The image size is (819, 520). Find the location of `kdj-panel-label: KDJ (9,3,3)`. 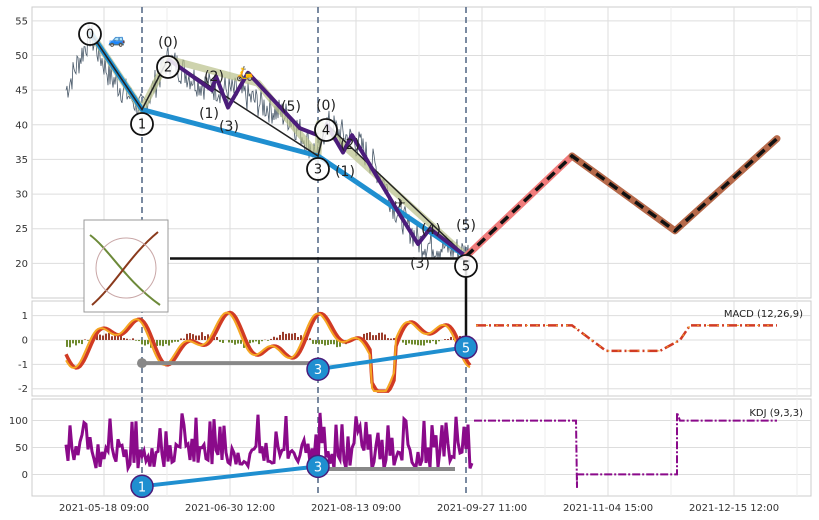

kdj-panel-label: KDJ (9,3,3) is located at coordinates (776, 413).